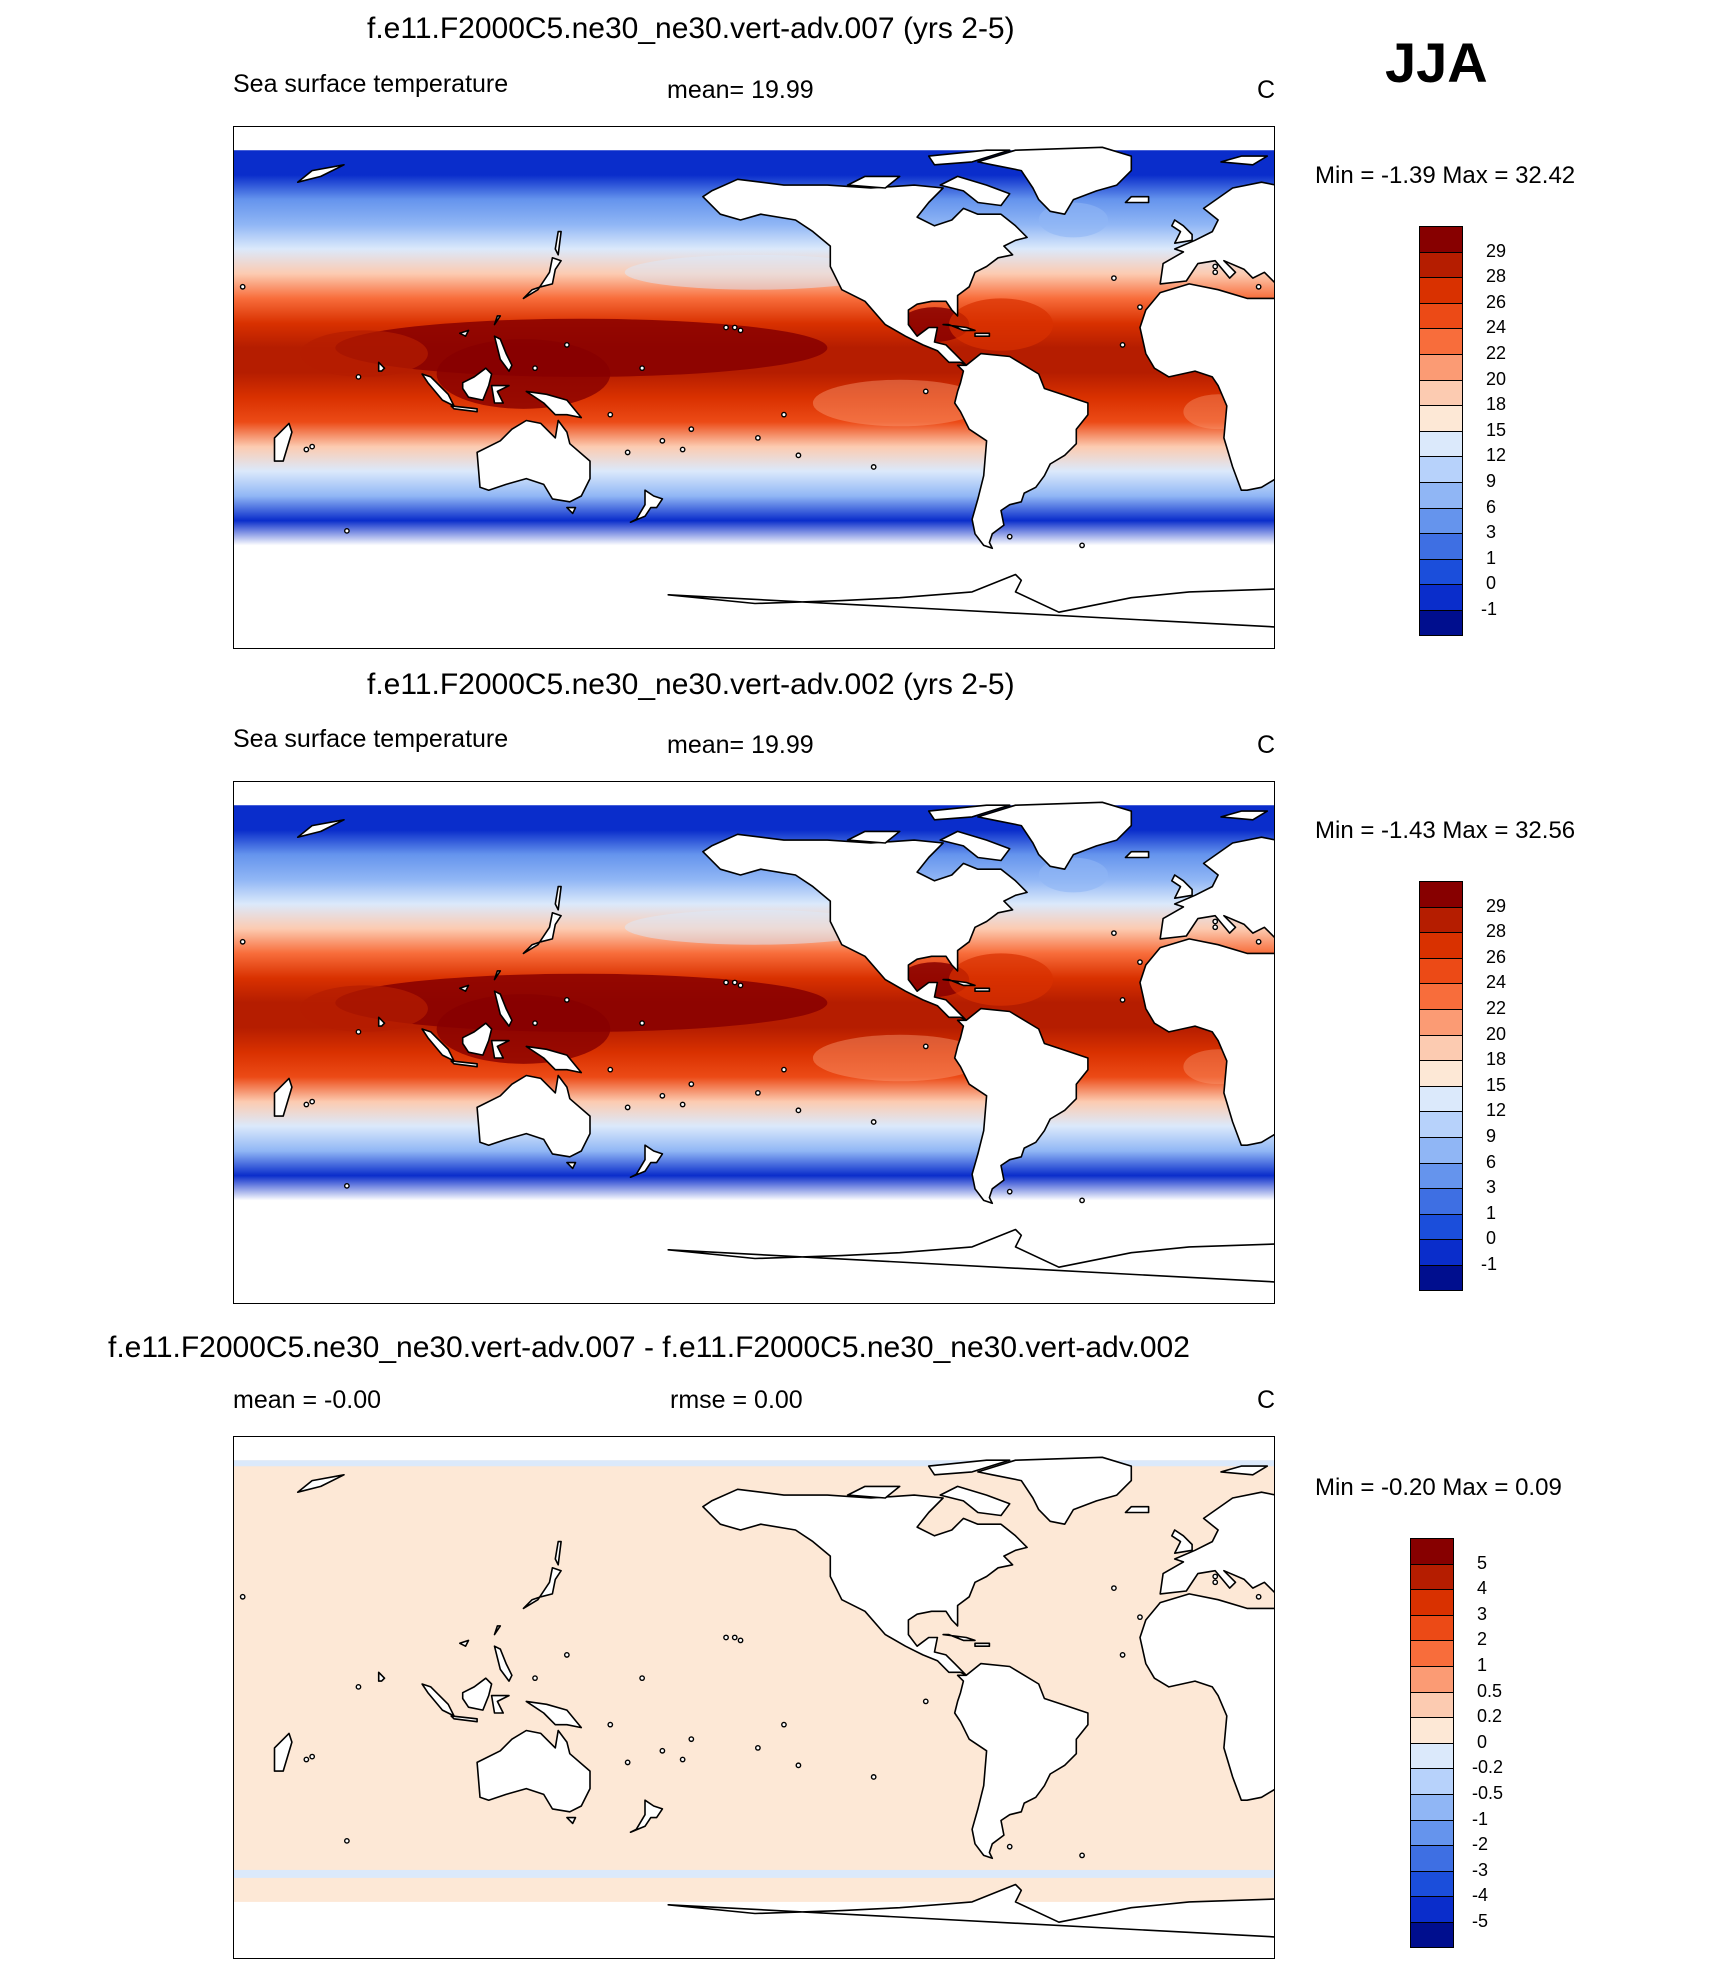 The image size is (1710, 1963). What do you see at coordinates (1496, 455) in the screenshot?
I see `colorbar-label: 12` at bounding box center [1496, 455].